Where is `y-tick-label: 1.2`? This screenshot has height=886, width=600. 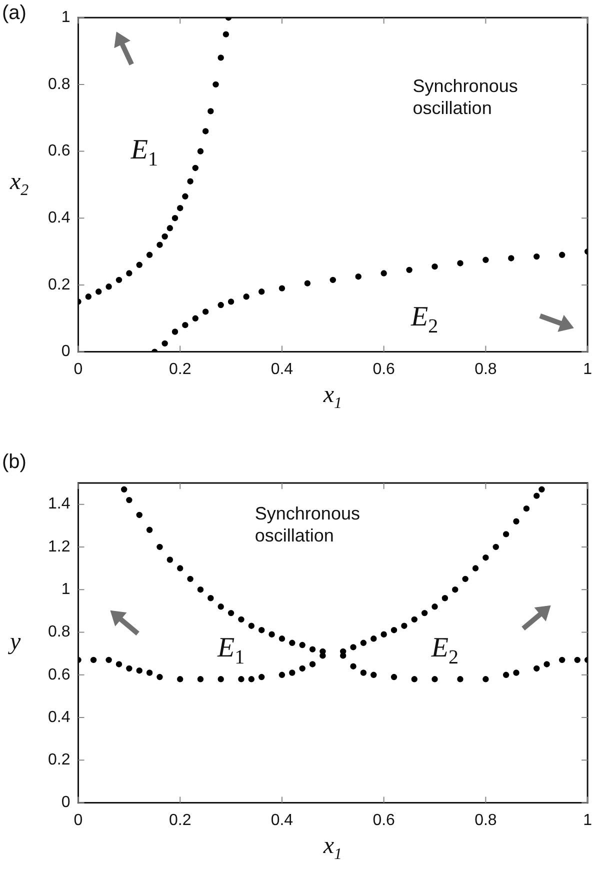
y-tick-label: 1.2 is located at coordinates (59, 547).